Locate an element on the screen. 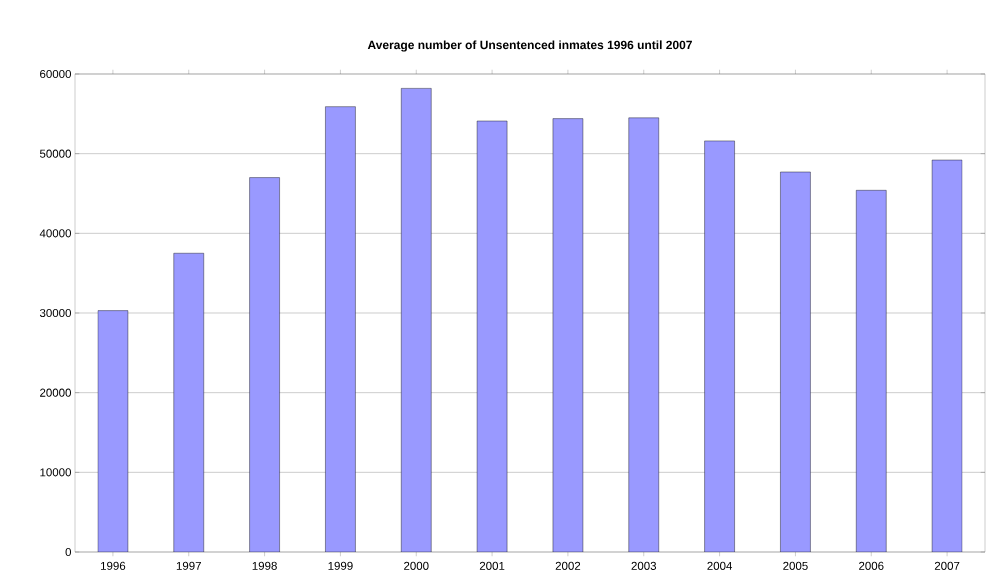 Image resolution: width=1004 pixels, height=587 pixels. y-tick-label: 10000 is located at coordinates (56, 472).